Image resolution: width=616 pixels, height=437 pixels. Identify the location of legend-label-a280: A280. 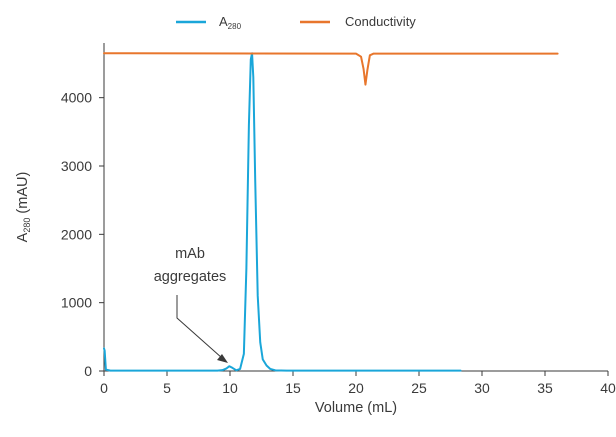
(230, 22).